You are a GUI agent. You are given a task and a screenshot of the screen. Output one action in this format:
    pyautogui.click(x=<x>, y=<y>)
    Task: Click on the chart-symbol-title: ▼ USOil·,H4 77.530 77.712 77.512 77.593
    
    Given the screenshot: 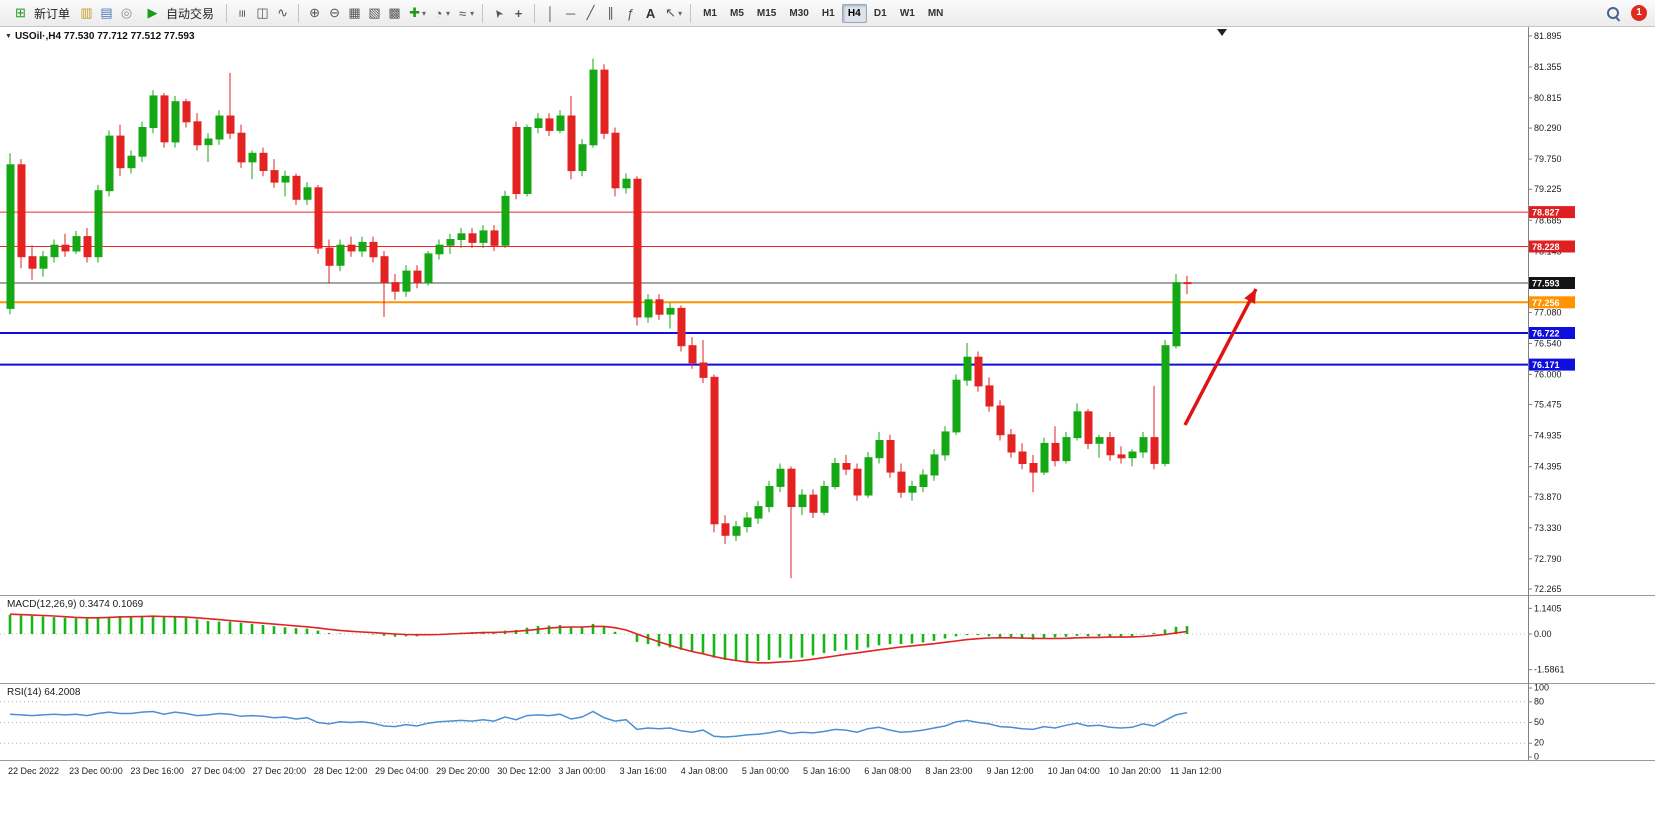 What is the action you would take?
    pyautogui.click(x=100, y=36)
    